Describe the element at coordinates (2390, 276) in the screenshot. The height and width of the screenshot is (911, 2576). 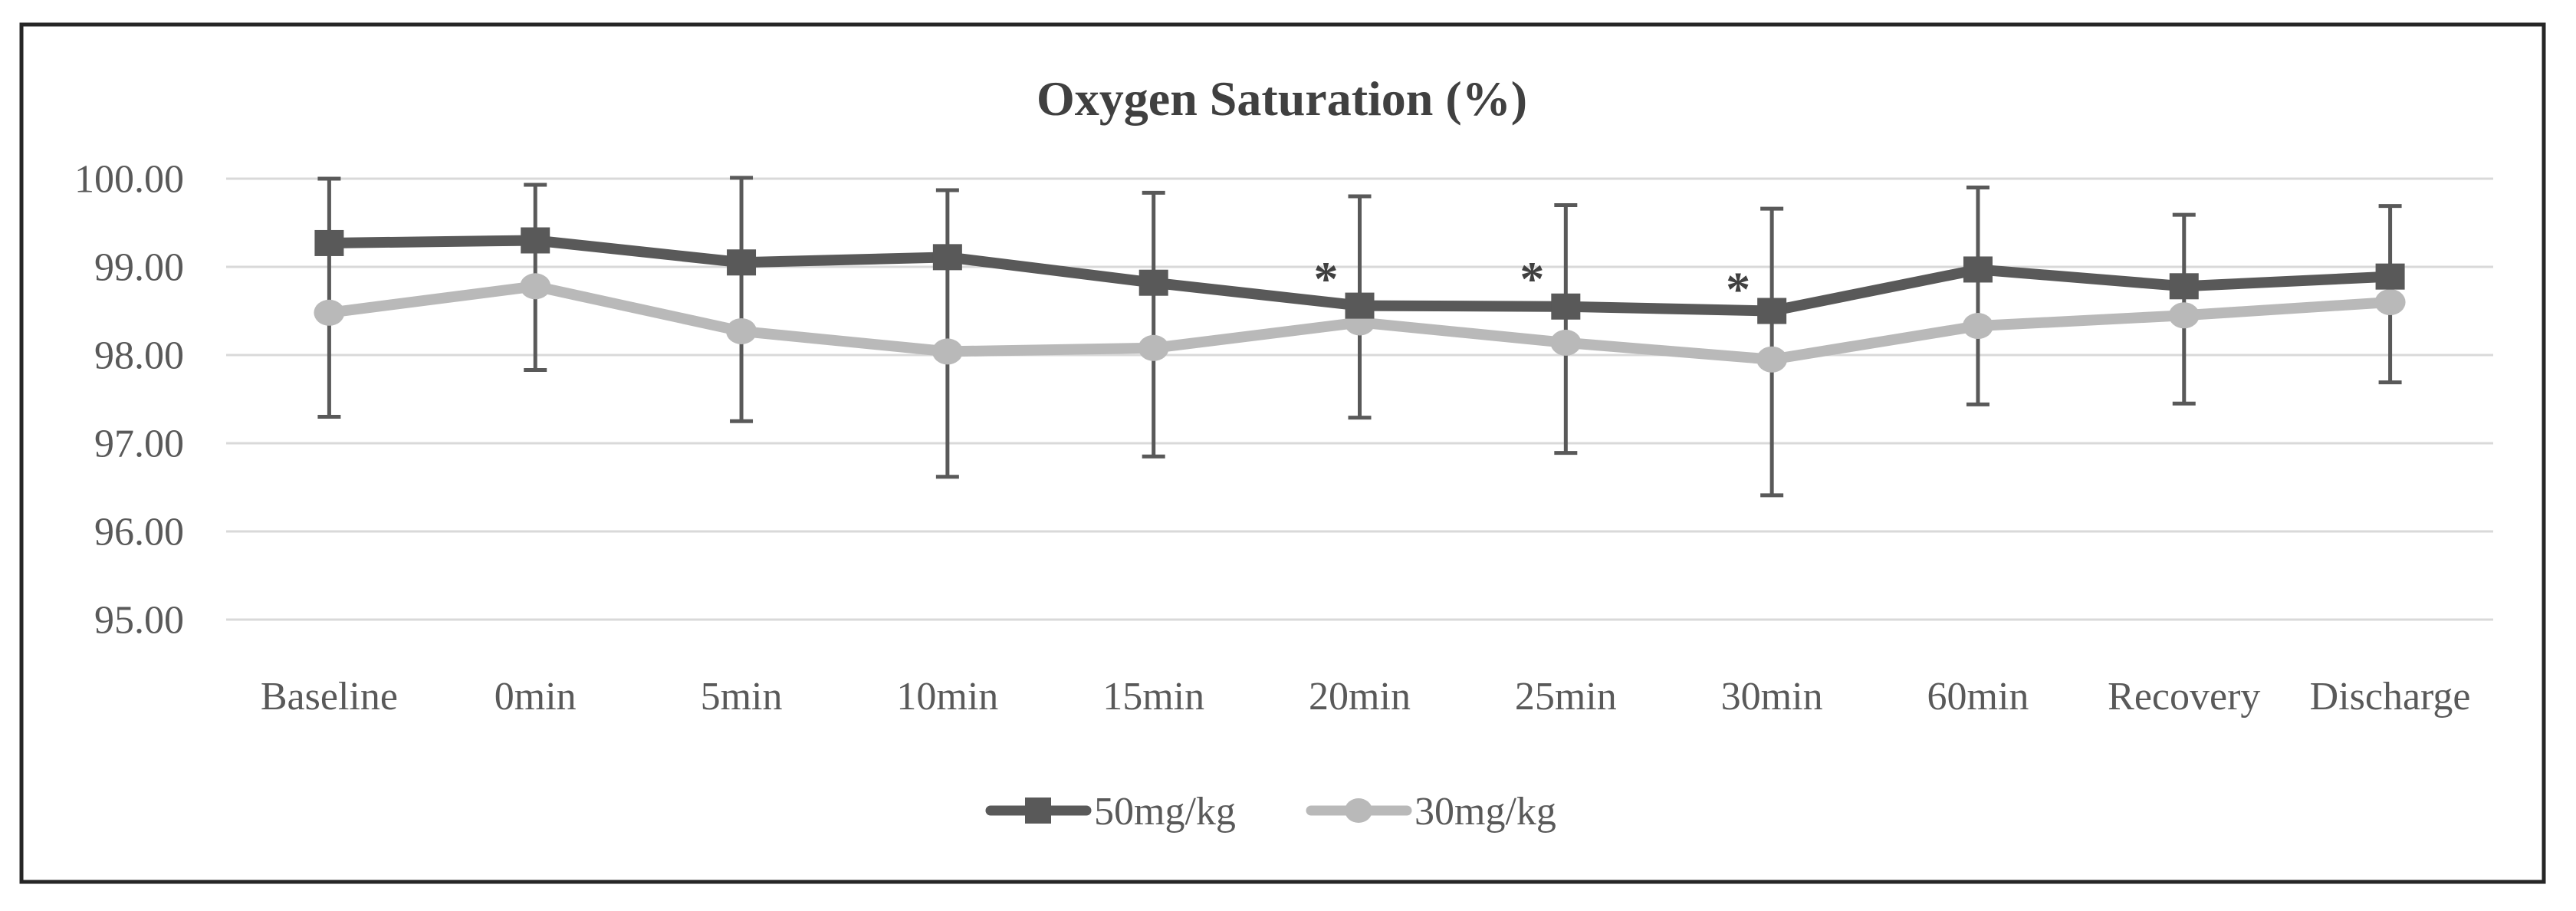
I see `marker-square-Discharge` at that location.